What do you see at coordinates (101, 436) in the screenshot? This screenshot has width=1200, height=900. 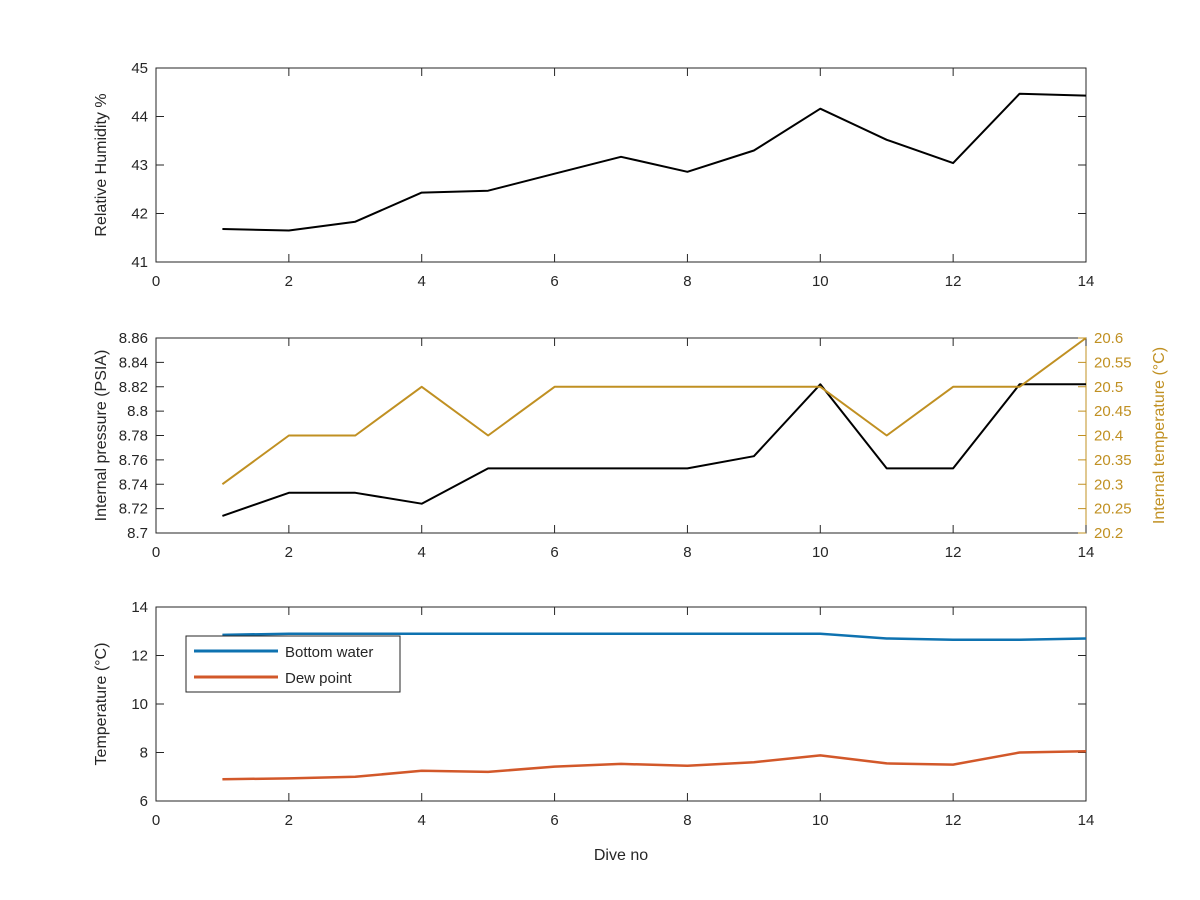 I see `y-axis-label: Internal pressure (PSIA)` at bounding box center [101, 436].